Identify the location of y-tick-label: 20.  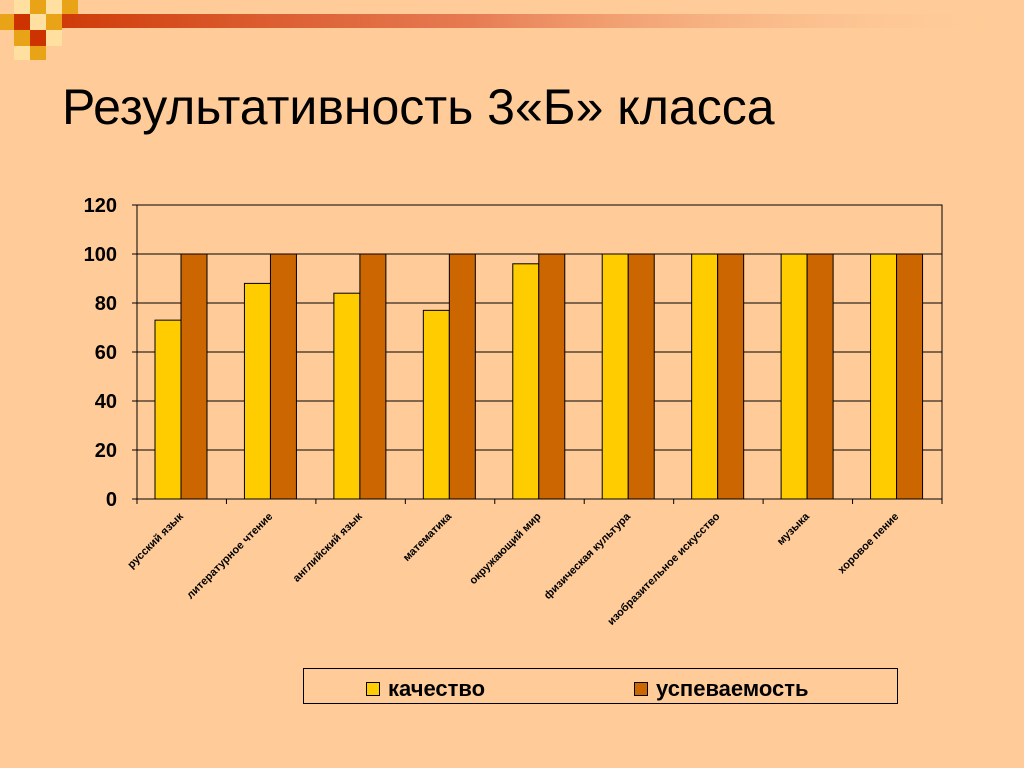
(106, 451).